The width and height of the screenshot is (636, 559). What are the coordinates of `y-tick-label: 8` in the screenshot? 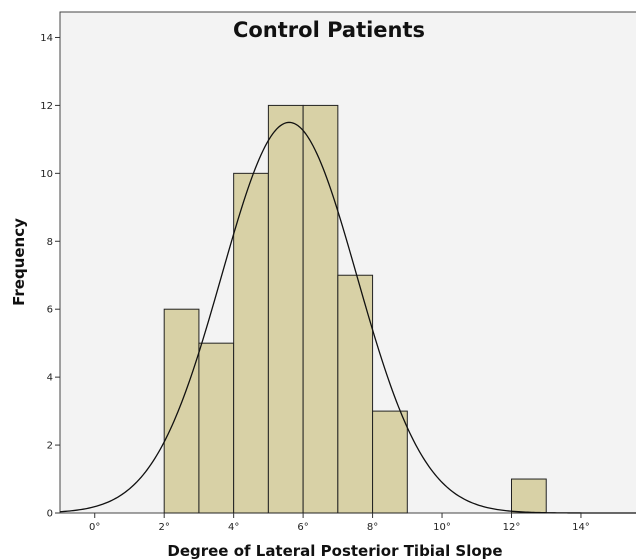 It's located at (50, 242).